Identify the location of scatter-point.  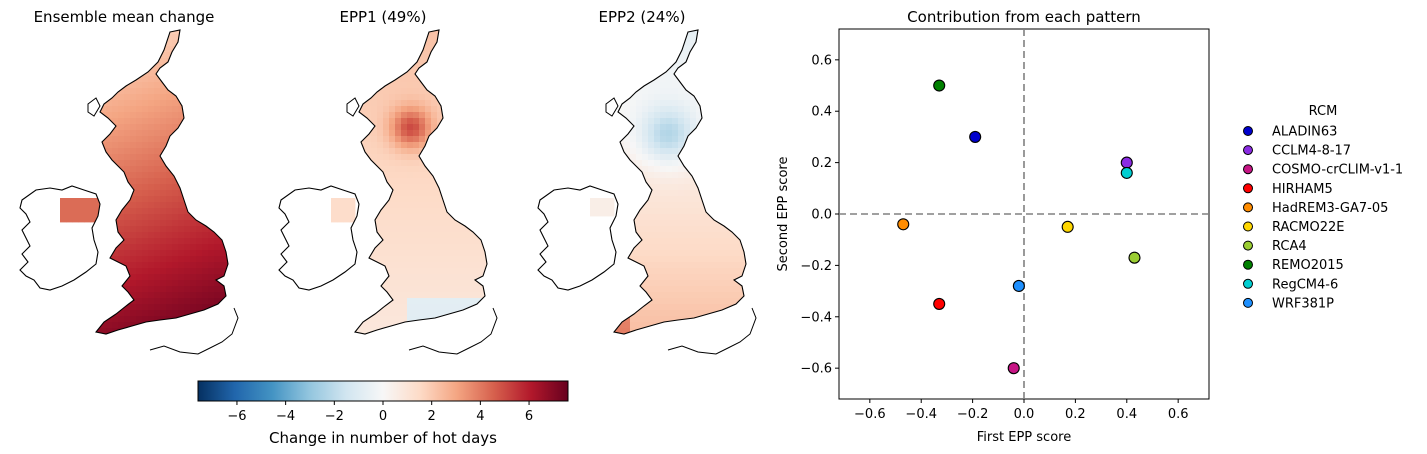
(1126, 172).